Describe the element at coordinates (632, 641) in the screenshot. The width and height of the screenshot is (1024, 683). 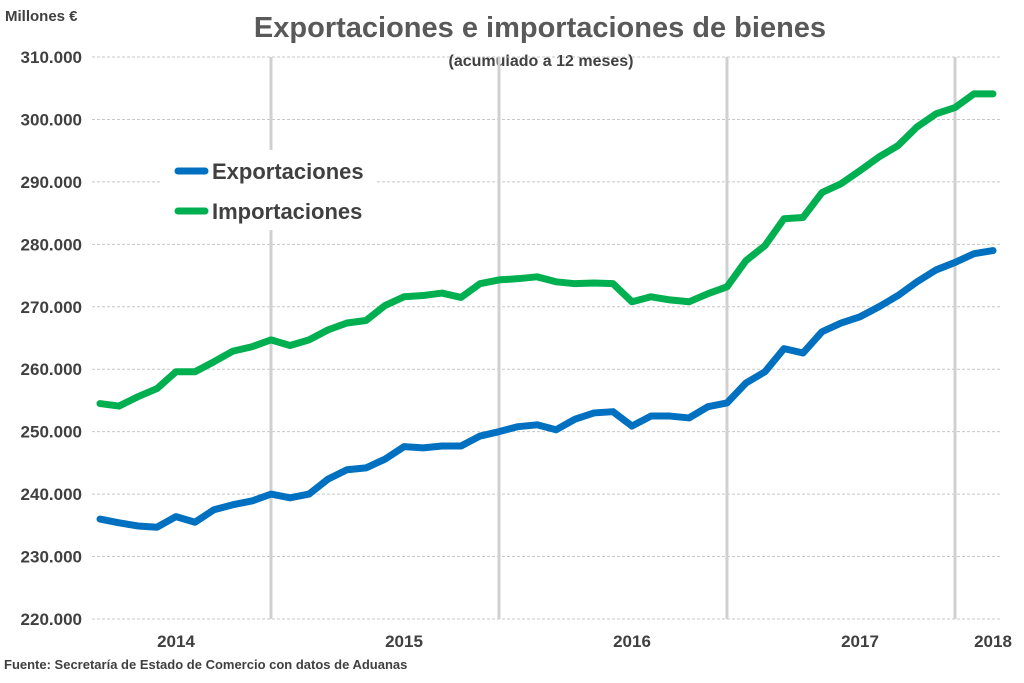
I see `x-tick-label: 2016` at that location.